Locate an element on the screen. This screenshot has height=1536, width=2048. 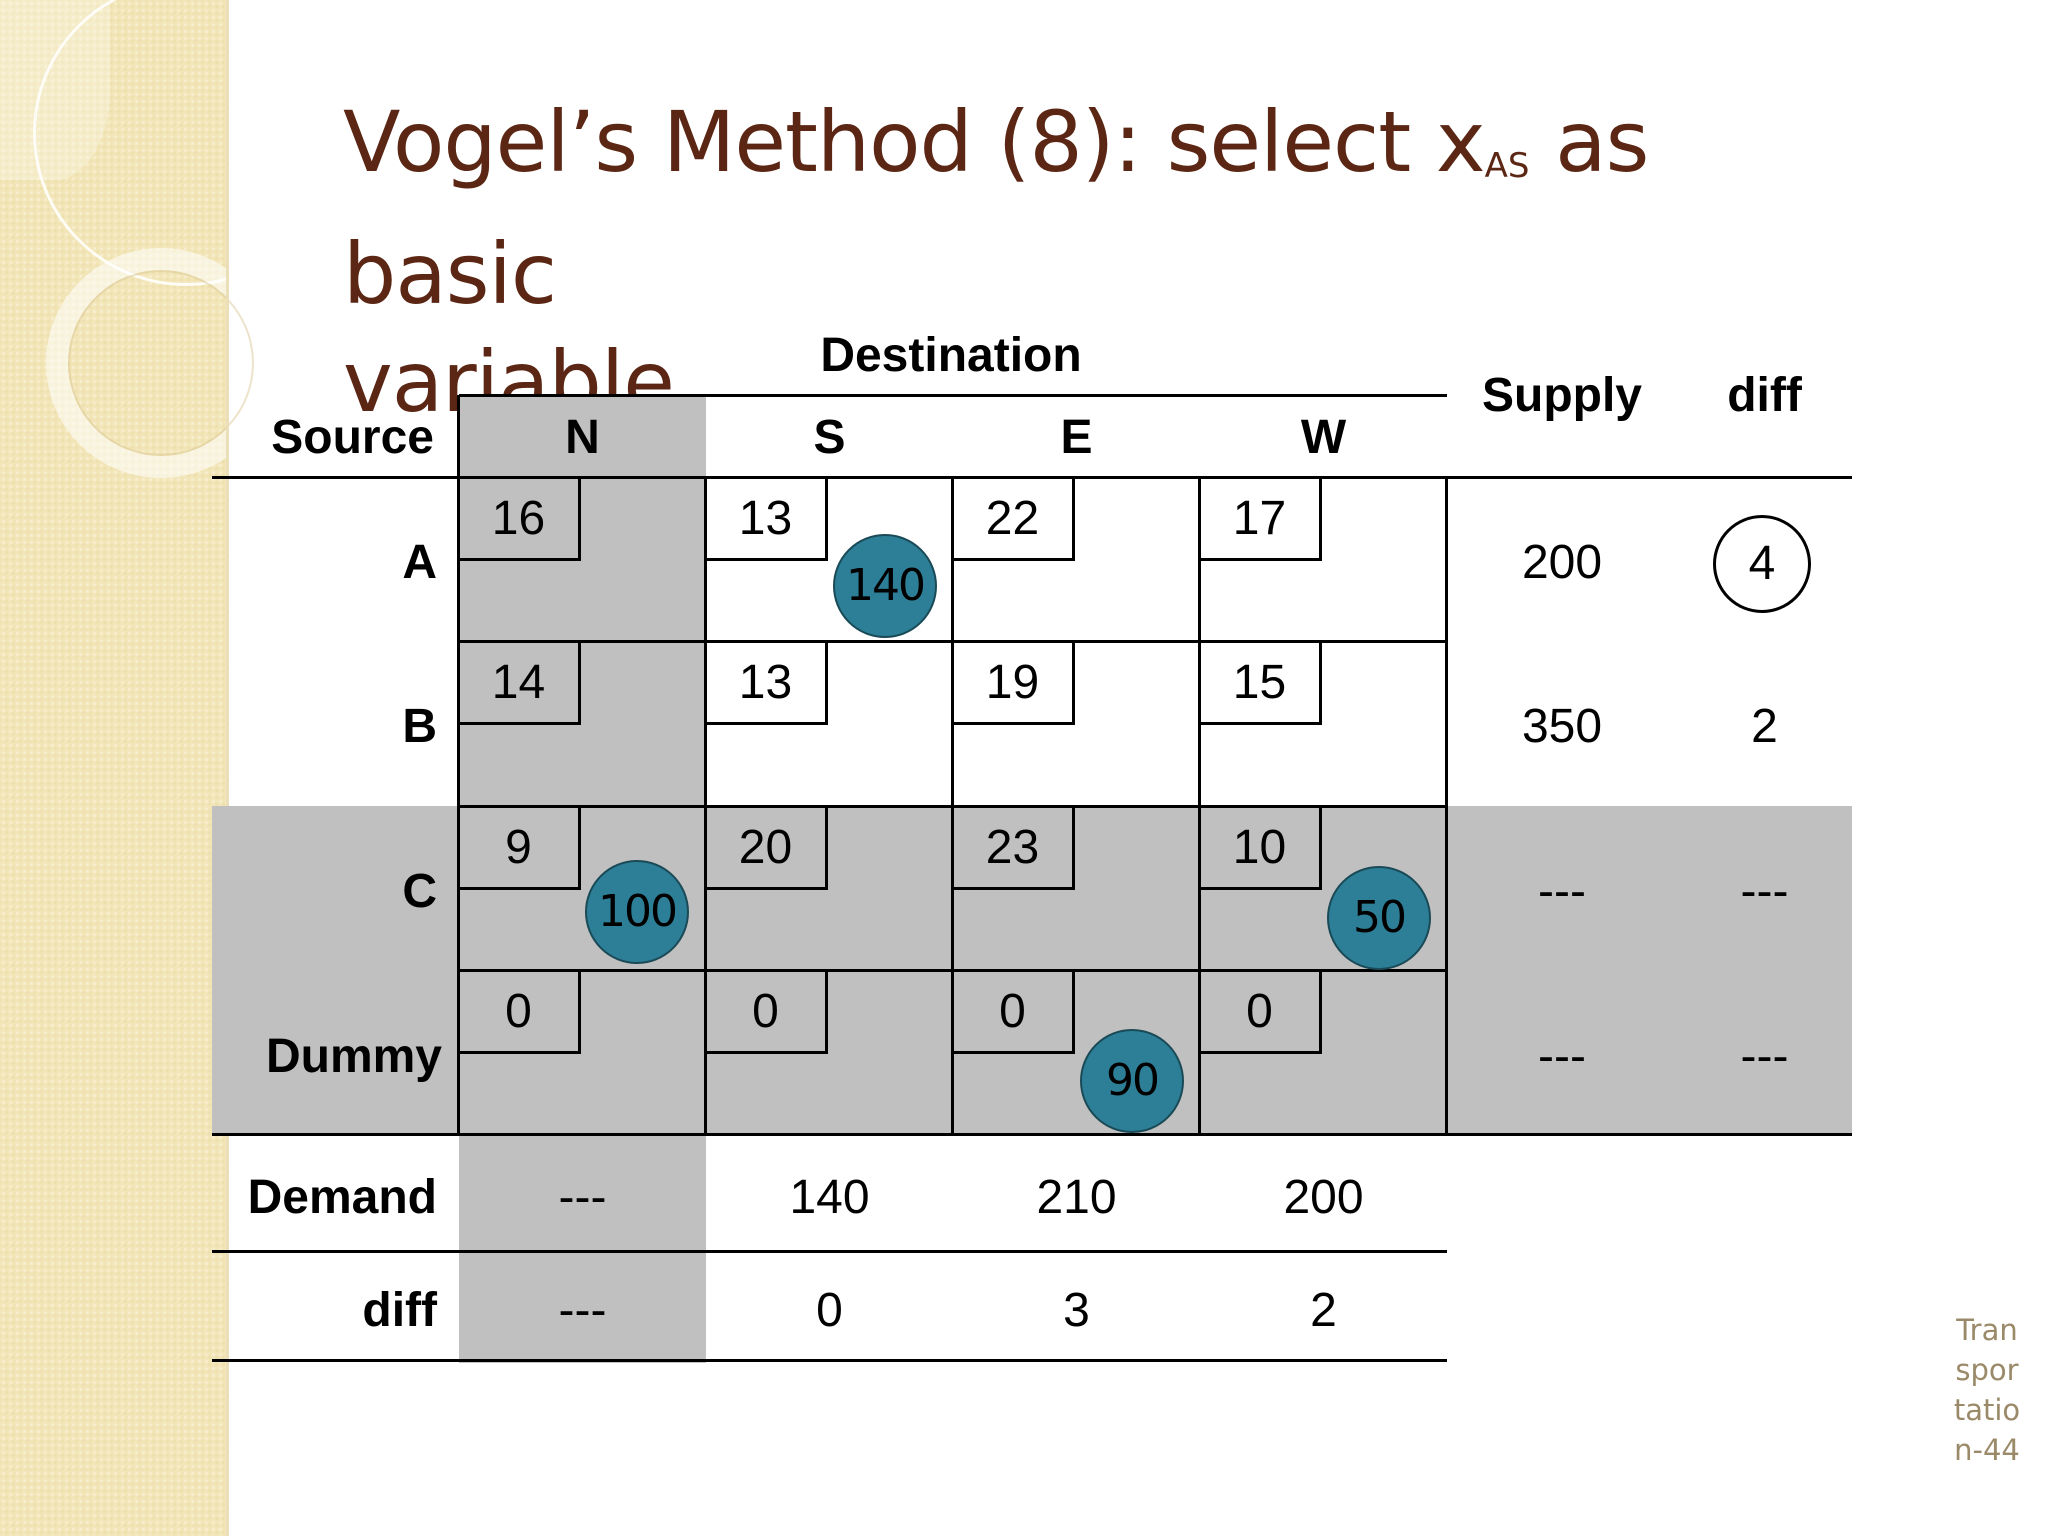
demand-value-e: 210 is located at coordinates (1076, 1197).